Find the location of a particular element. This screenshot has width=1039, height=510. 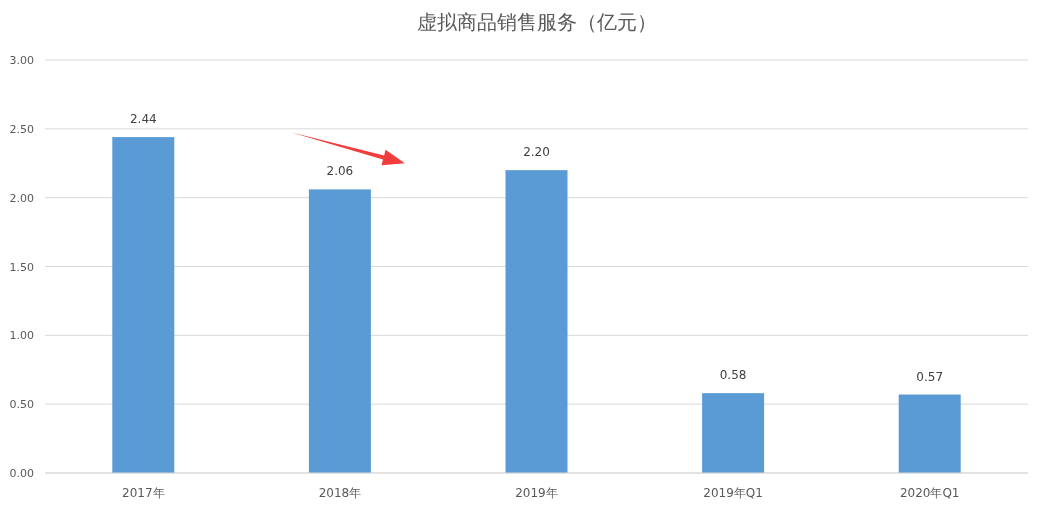

data-label: 0.58 is located at coordinates (733, 375).